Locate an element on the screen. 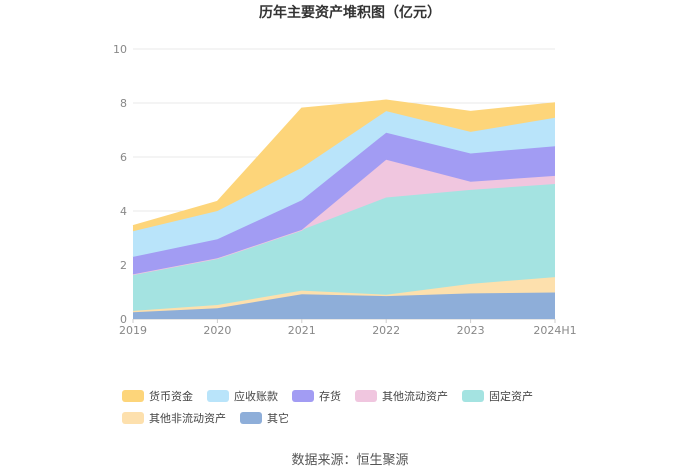  legend-label: 应收账款 is located at coordinates (256, 396).